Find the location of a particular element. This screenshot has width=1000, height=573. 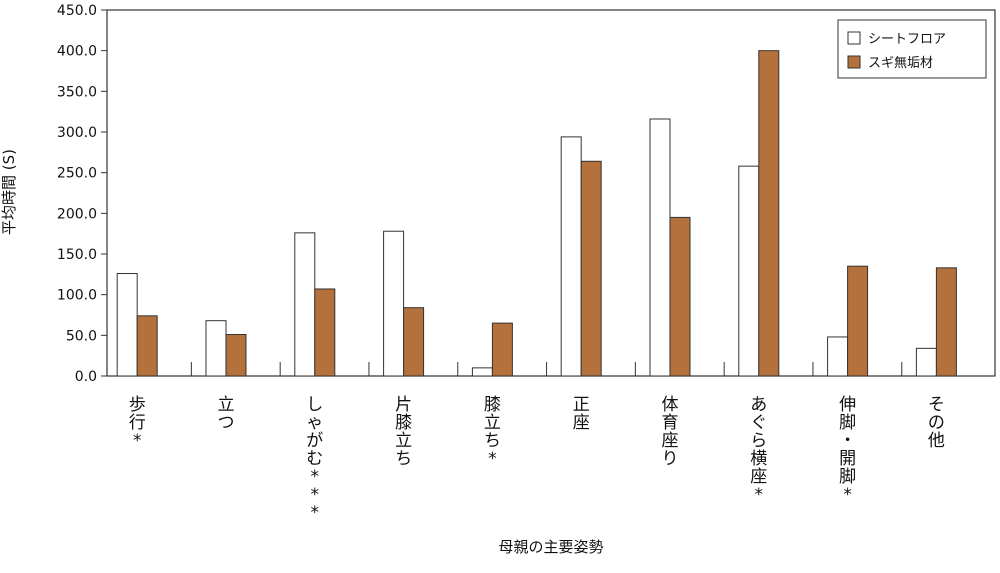

category-label: 立つ is located at coordinates (225, 414).